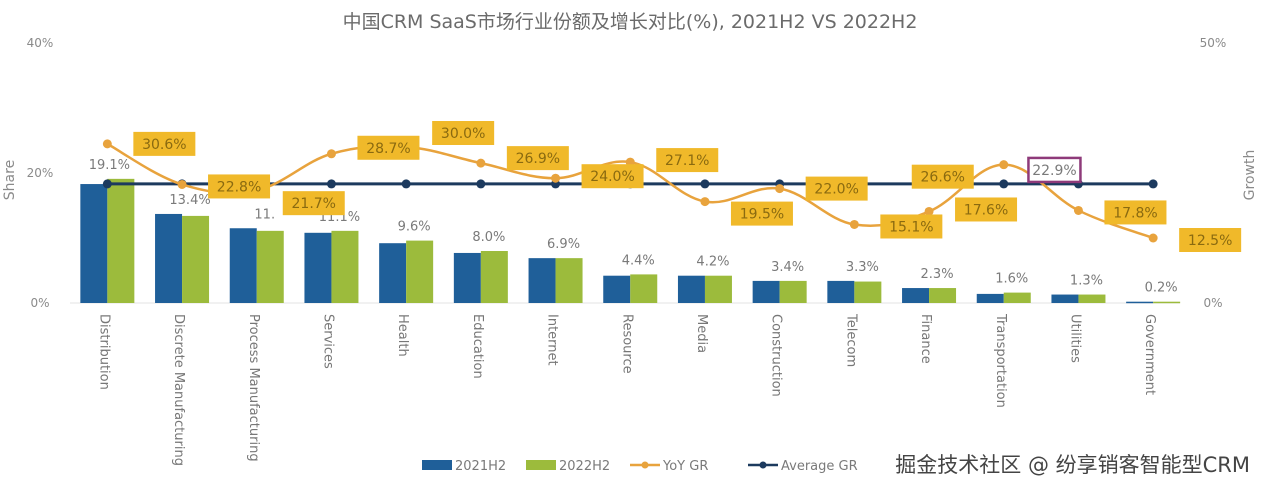 The image size is (1268, 495). I want to click on category-label: Internet, so click(552, 340).